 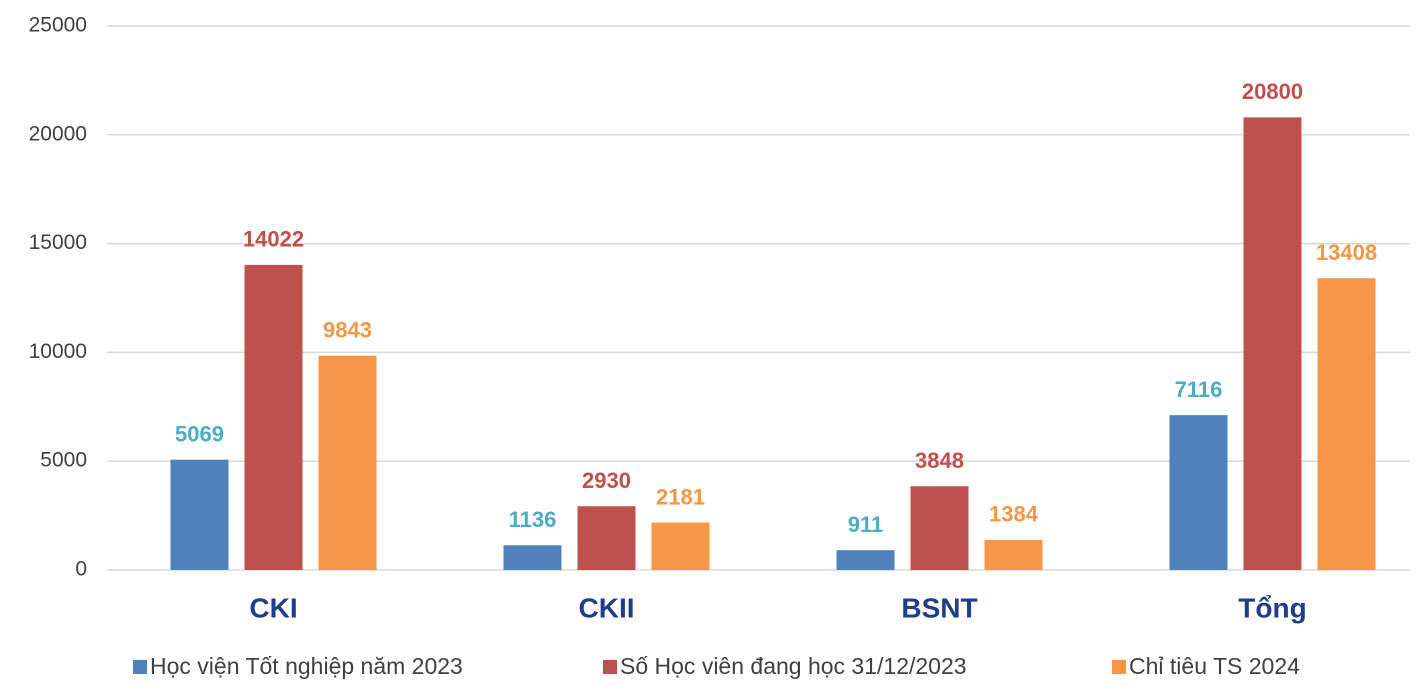 I want to click on data-label: 3848, so click(x=939, y=460).